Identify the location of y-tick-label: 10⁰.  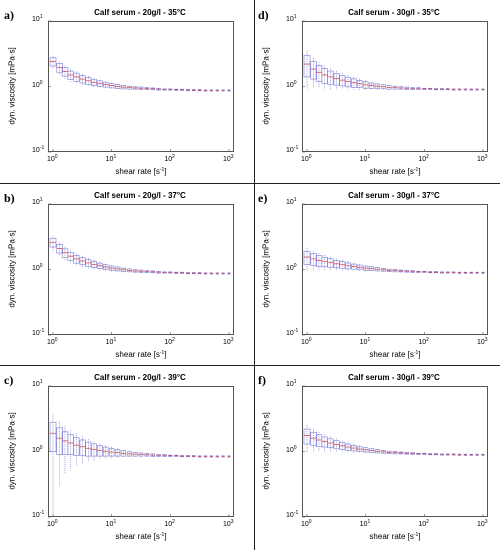
(37, 84).